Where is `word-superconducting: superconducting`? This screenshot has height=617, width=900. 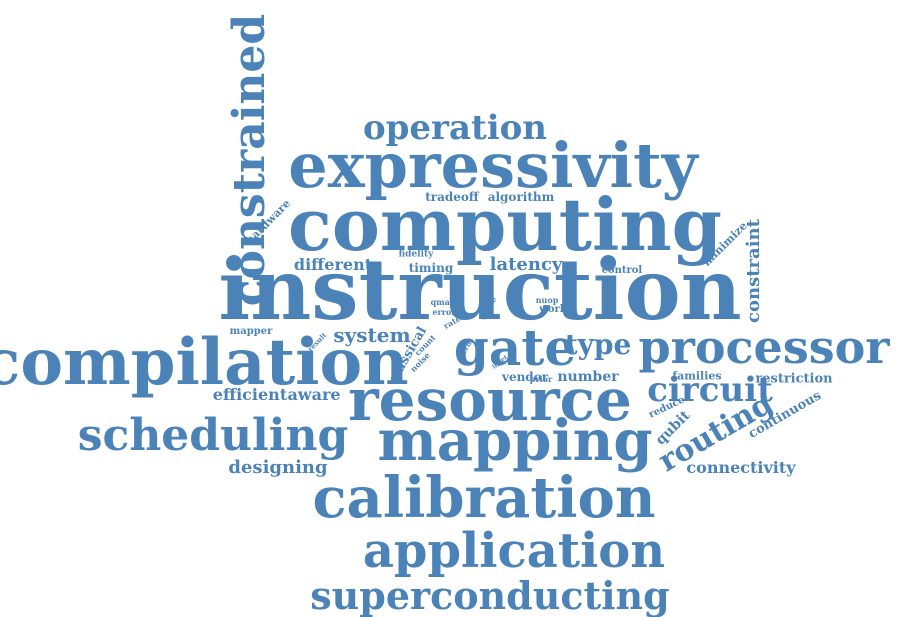 word-superconducting: superconducting is located at coordinates (489, 596).